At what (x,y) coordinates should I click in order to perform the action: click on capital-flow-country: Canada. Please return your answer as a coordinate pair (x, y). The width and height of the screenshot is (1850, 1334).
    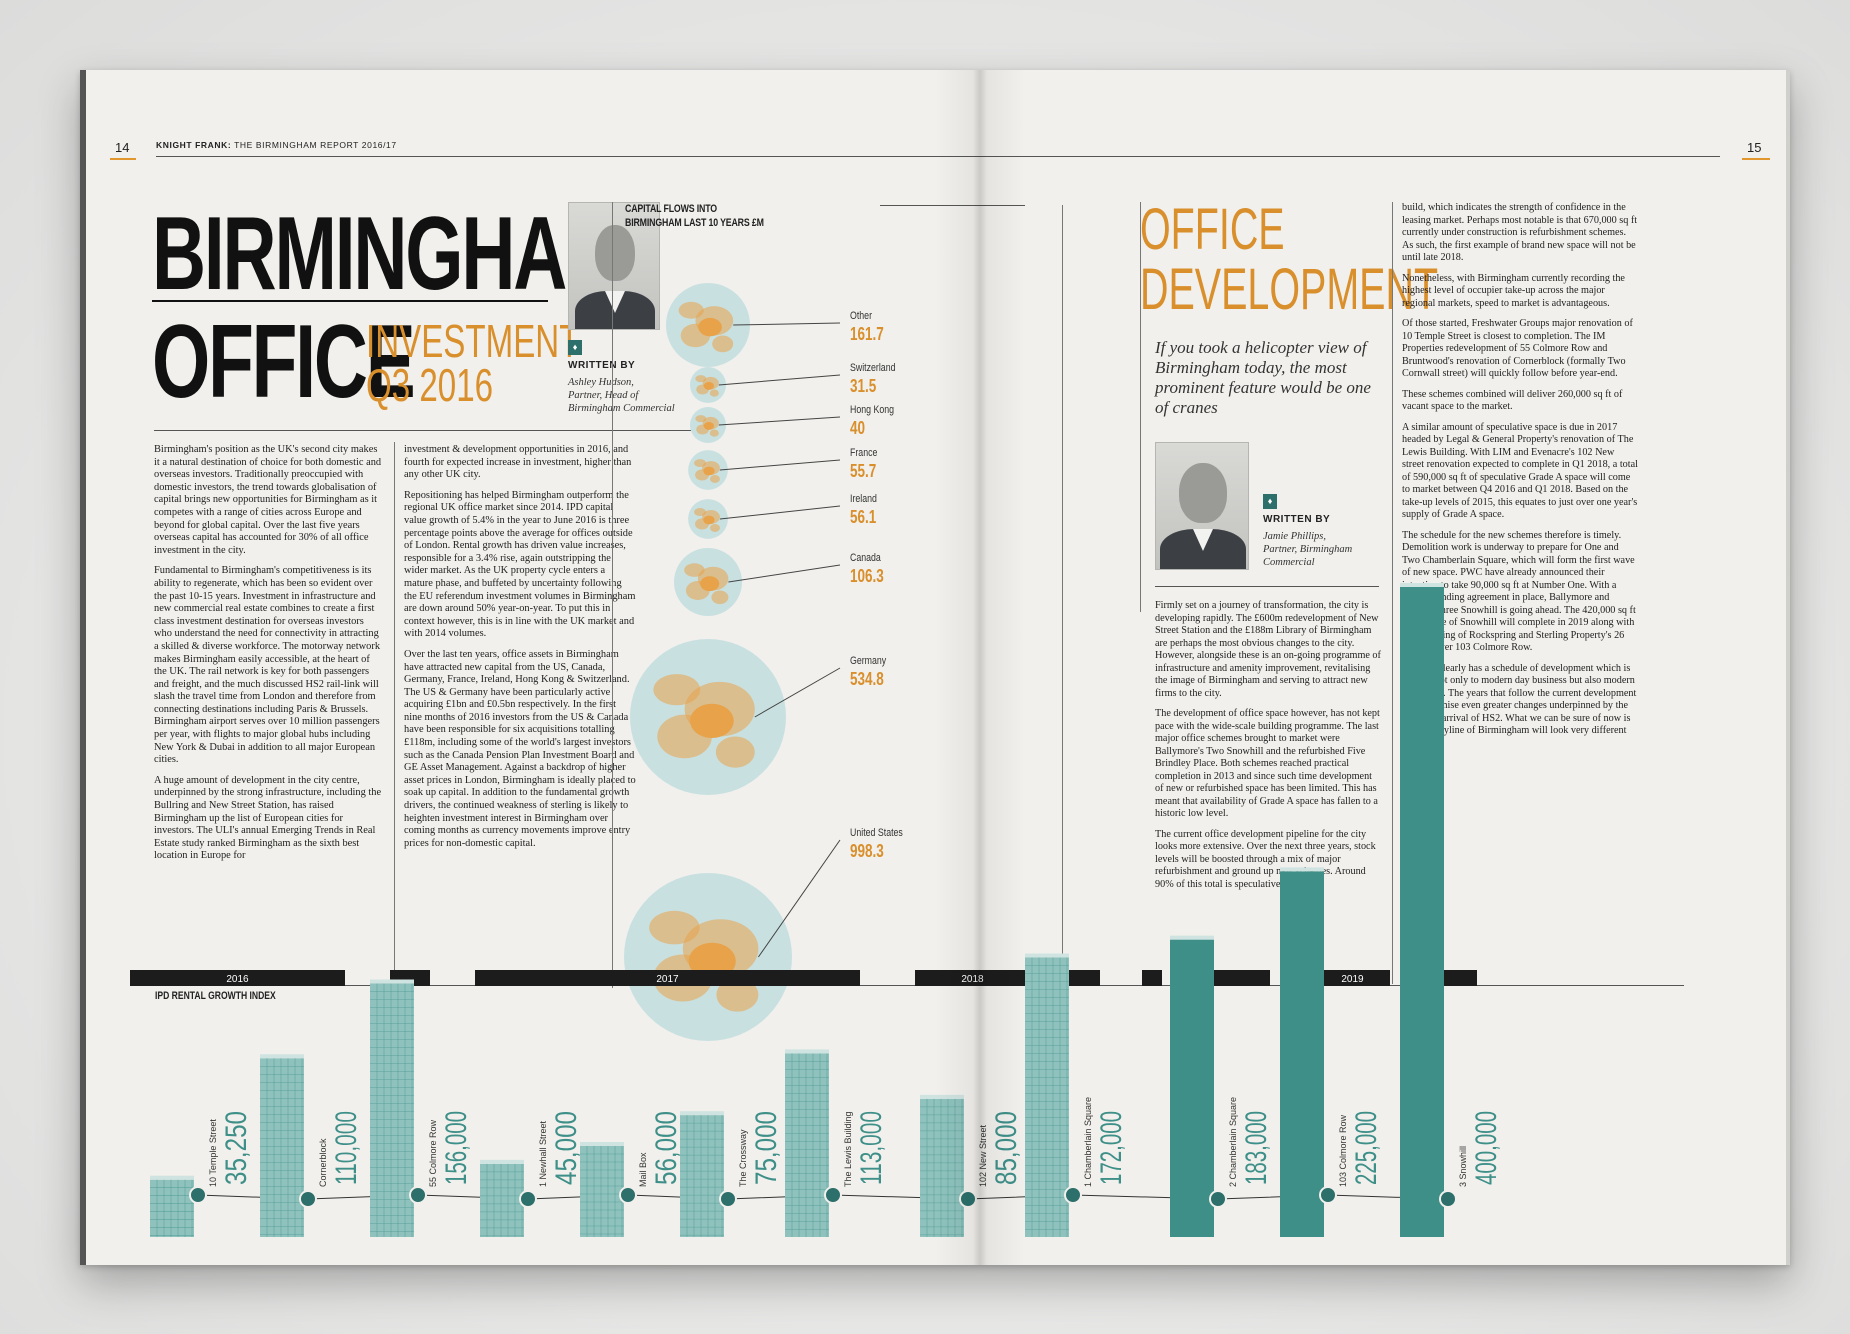
    Looking at the image, I should click on (865, 558).